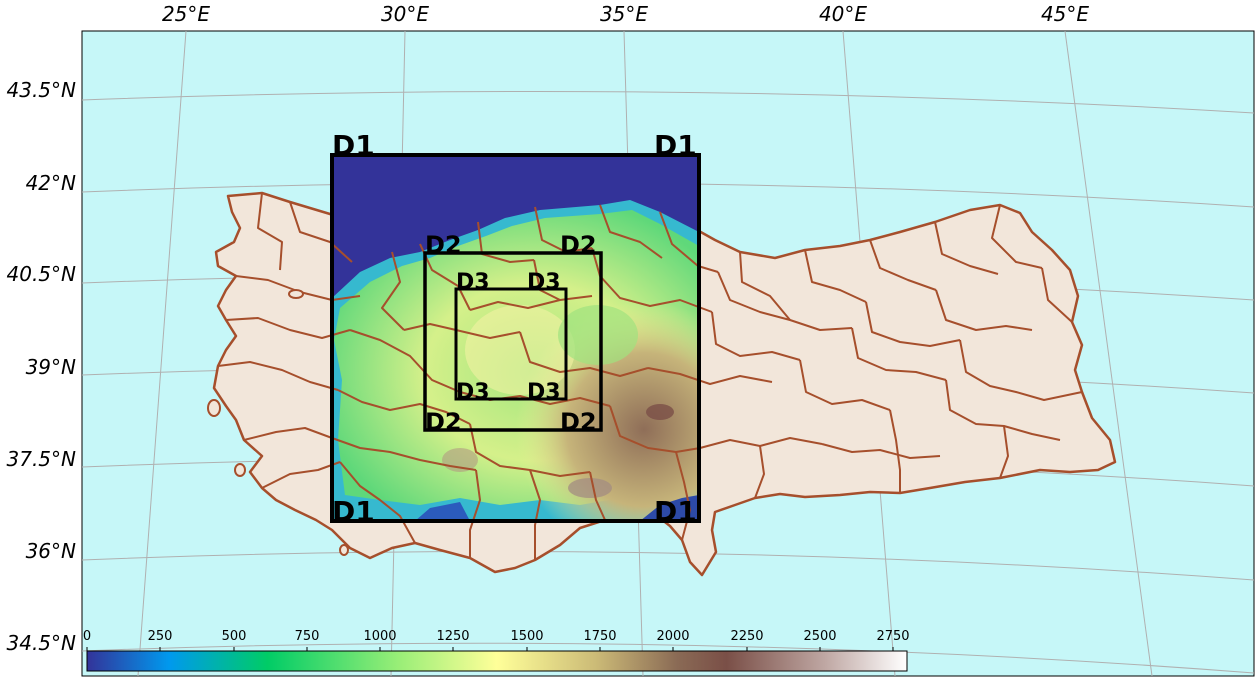  Describe the element at coordinates (473, 392) in the screenshot. I see `d3-label-bottom-left: D3` at that location.